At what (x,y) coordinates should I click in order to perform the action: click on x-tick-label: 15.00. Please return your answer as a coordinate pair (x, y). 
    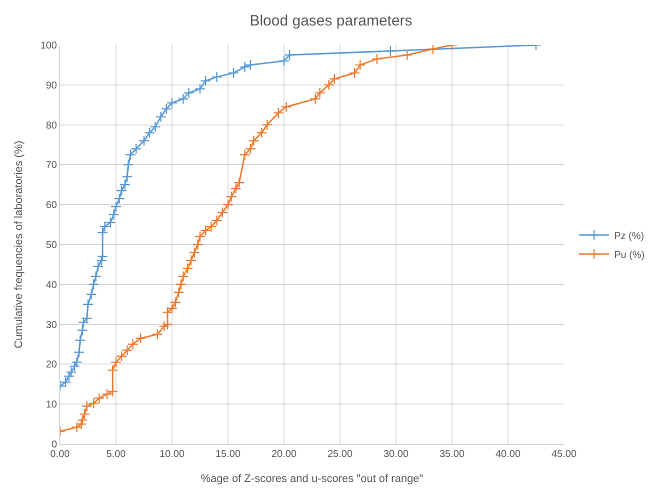
    Looking at the image, I should click on (228, 454).